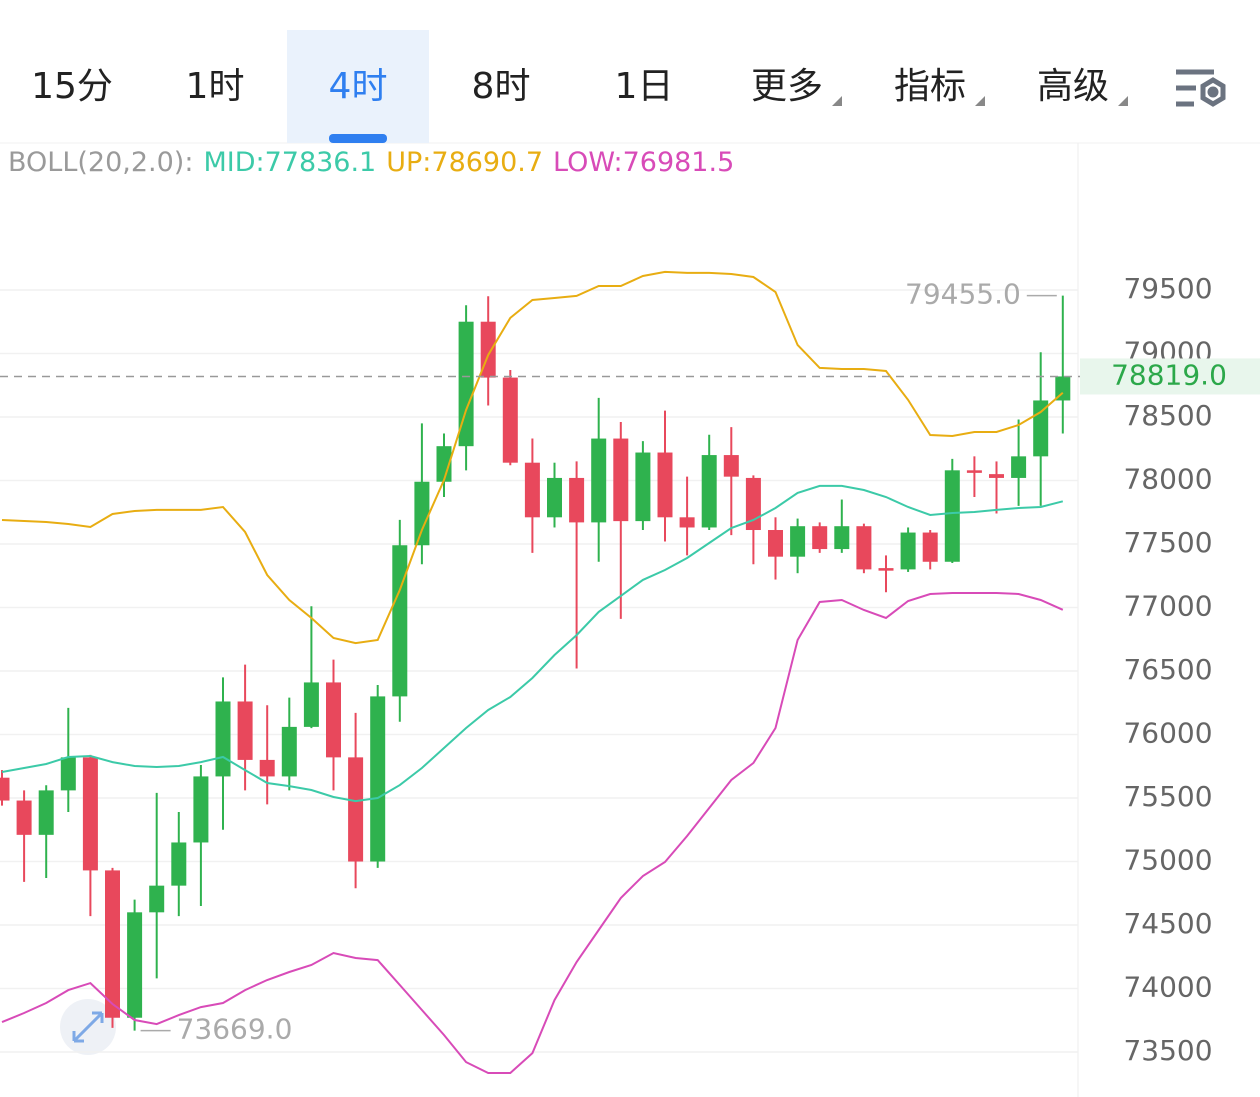  I want to click on legend-entry: LOW:76981.5, so click(643, 162).